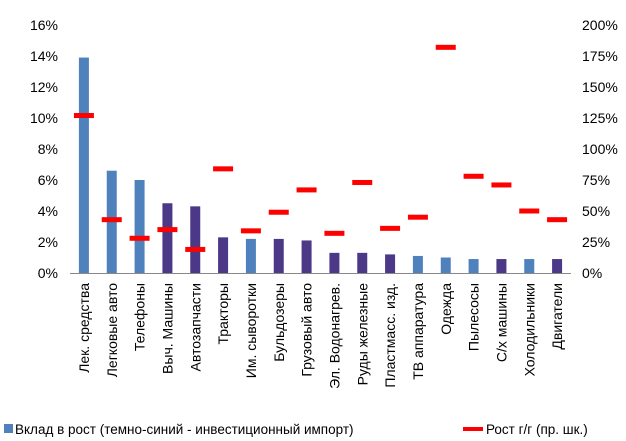 Image resolution: width=626 pixels, height=441 pixels. I want to click on right-tick-label: 100%, so click(600, 149).